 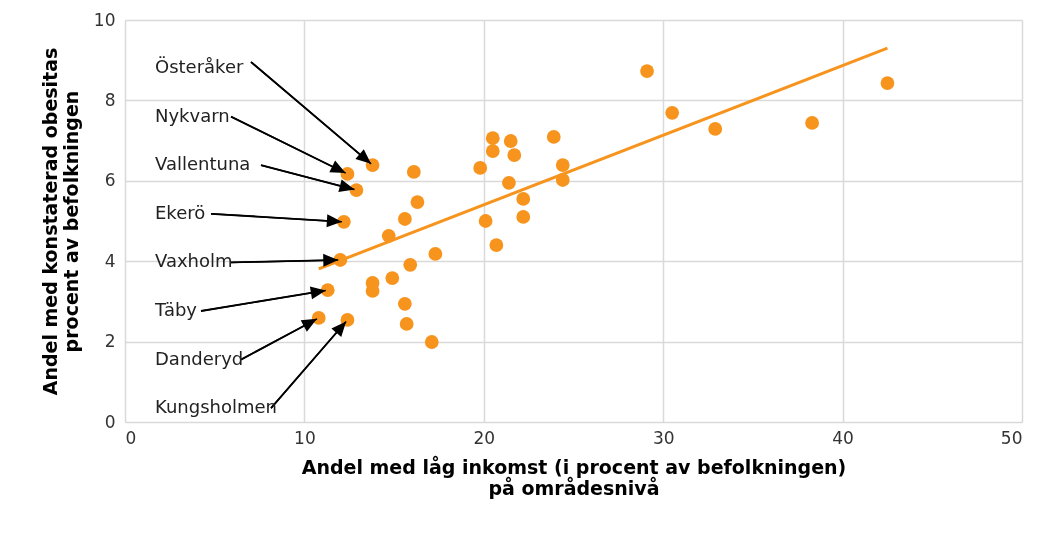 I want to click on y-tick-label: 10, so click(x=104, y=19).